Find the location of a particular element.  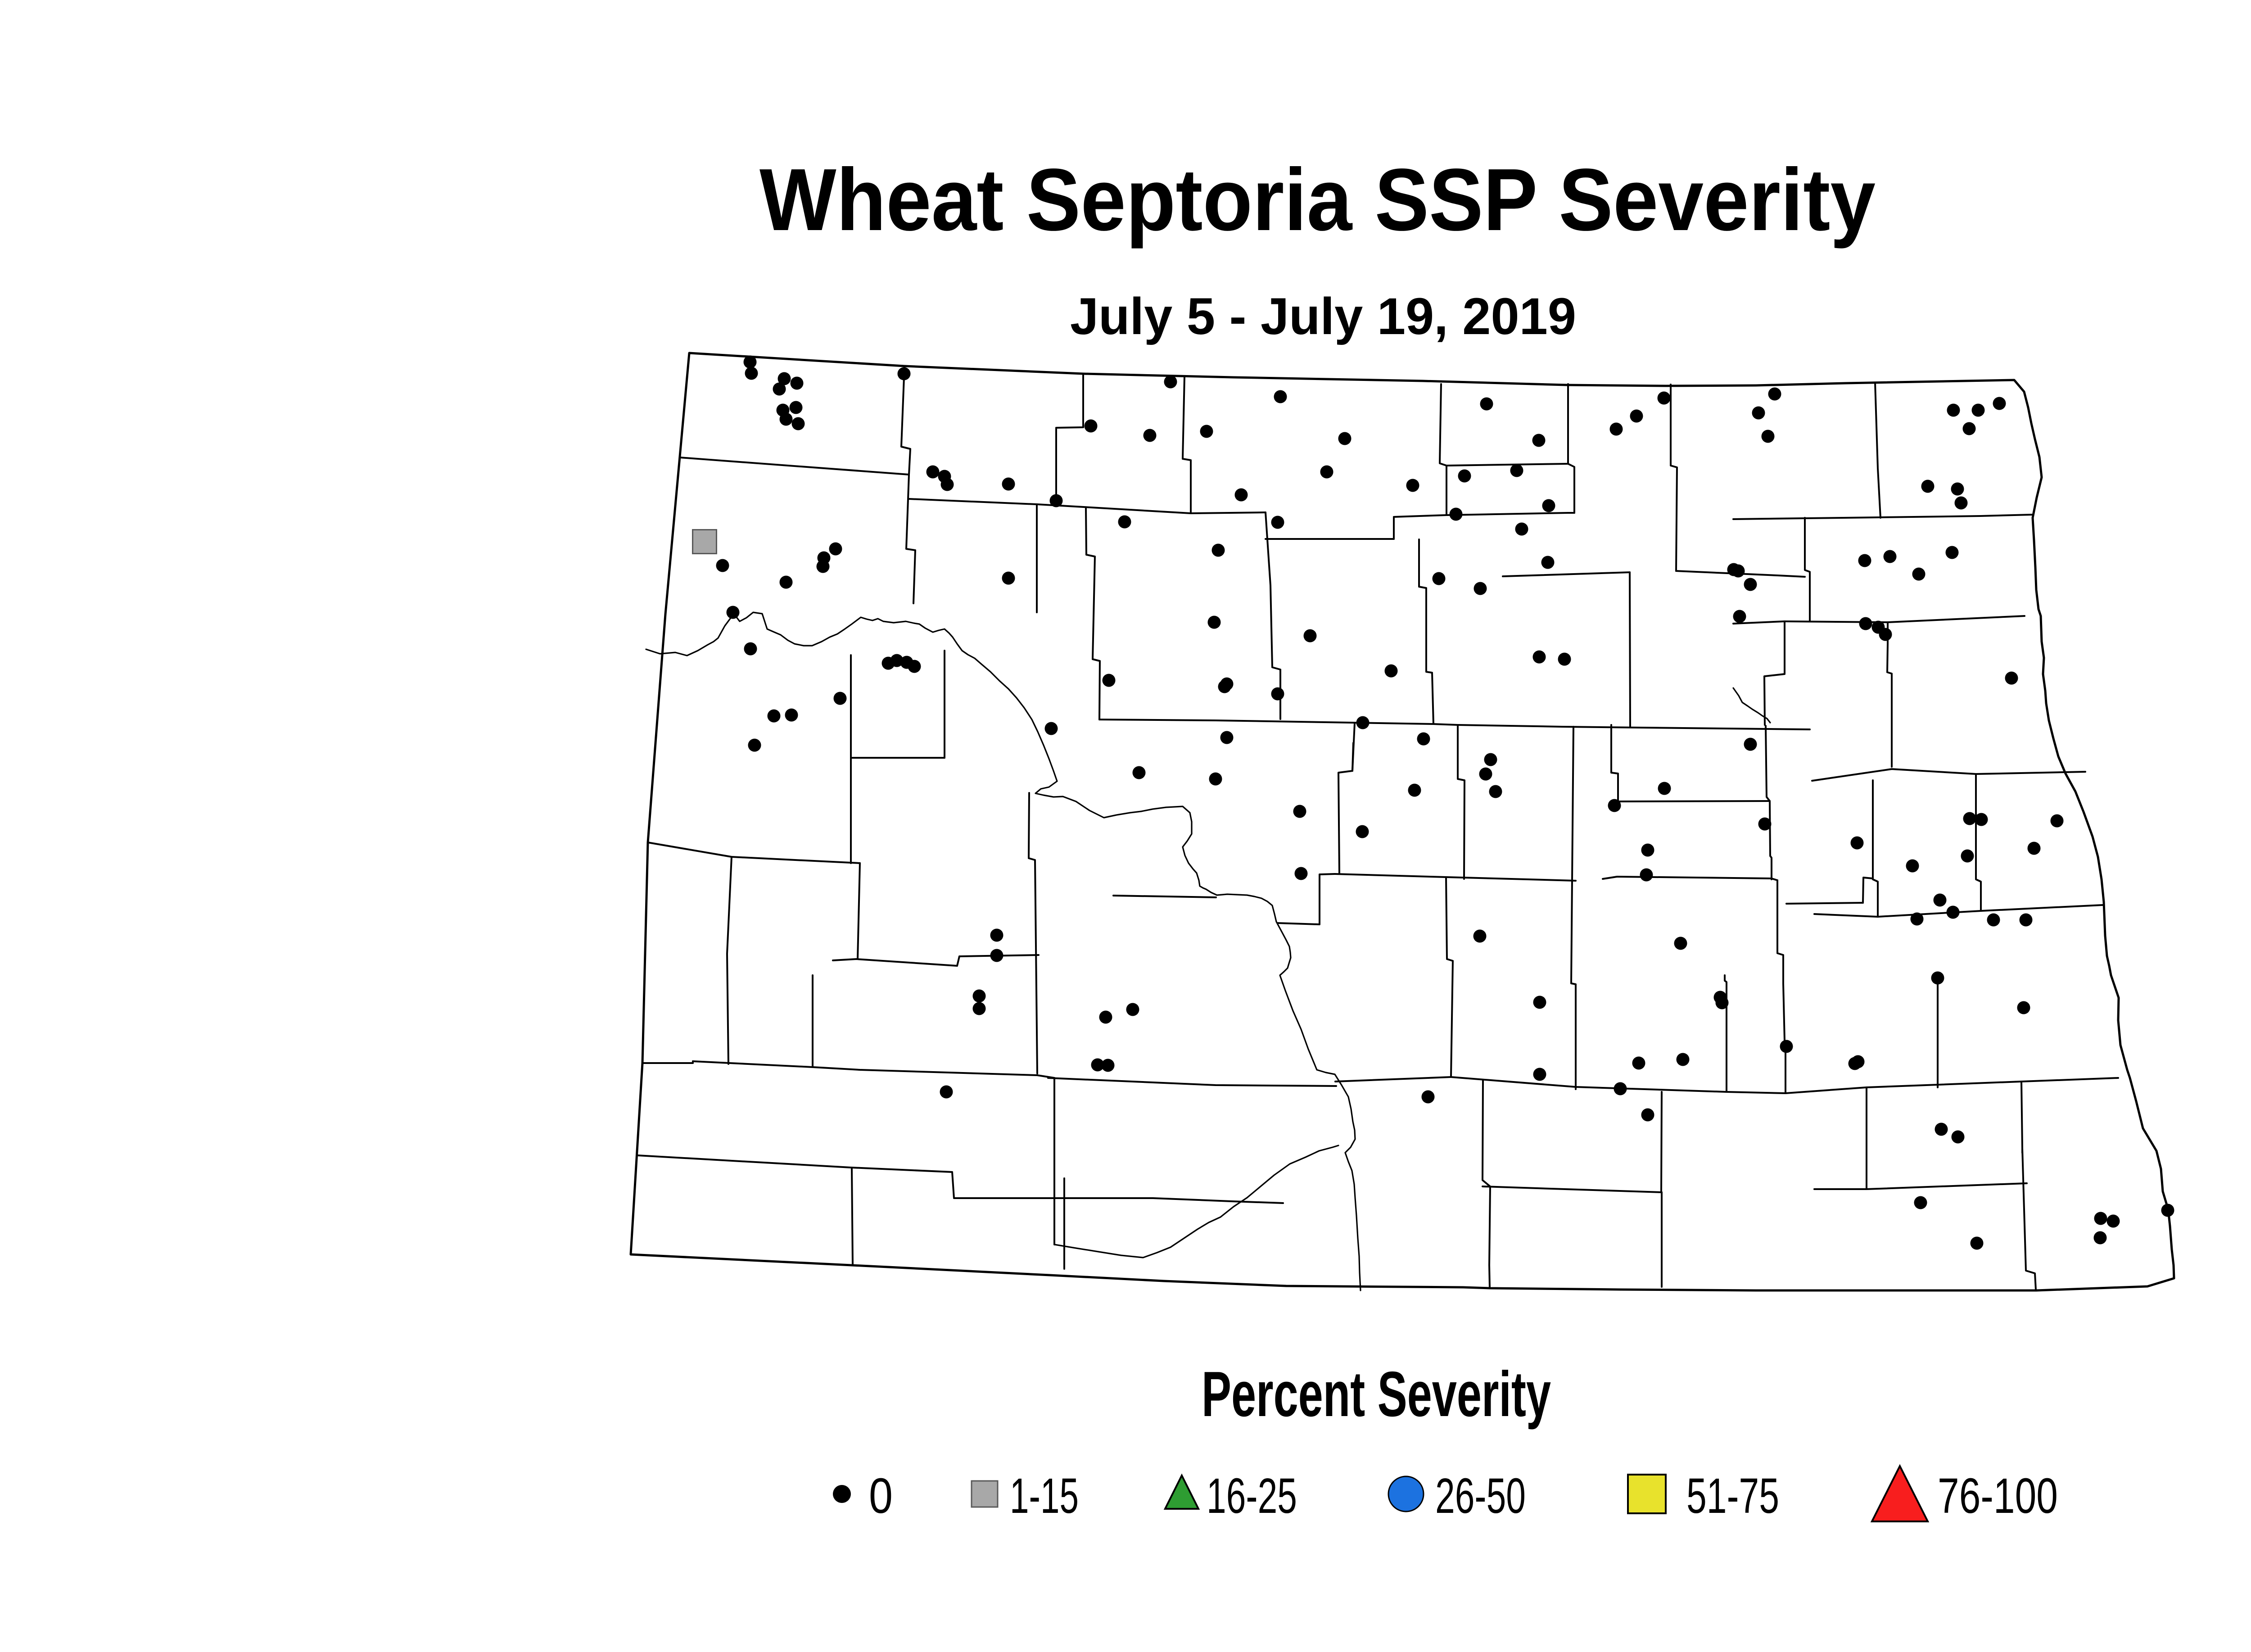

svg-text: 1-15 is located at coordinates (1045, 1496).